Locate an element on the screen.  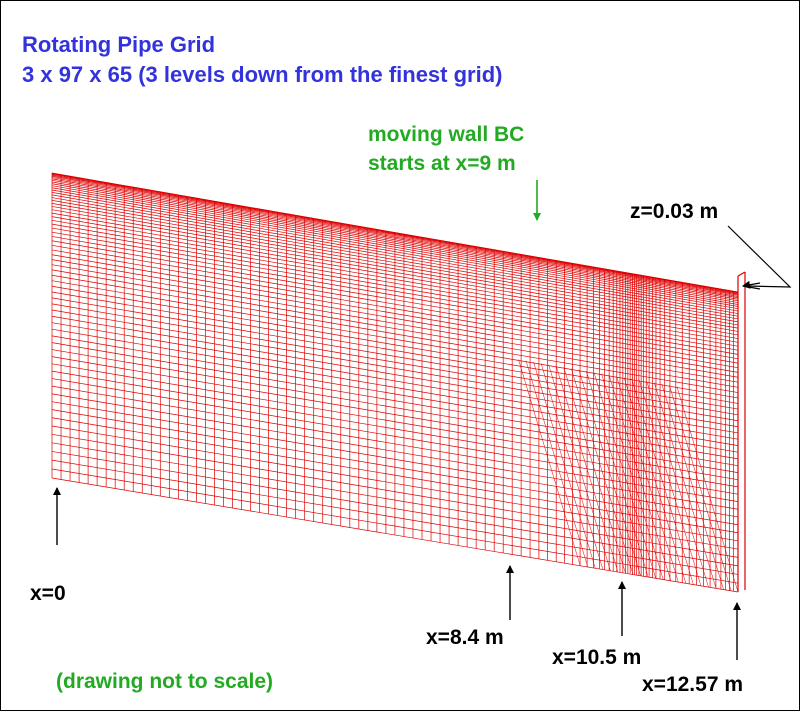
moving-wall-label-line-2: starts at x=9 m is located at coordinates (442, 163).